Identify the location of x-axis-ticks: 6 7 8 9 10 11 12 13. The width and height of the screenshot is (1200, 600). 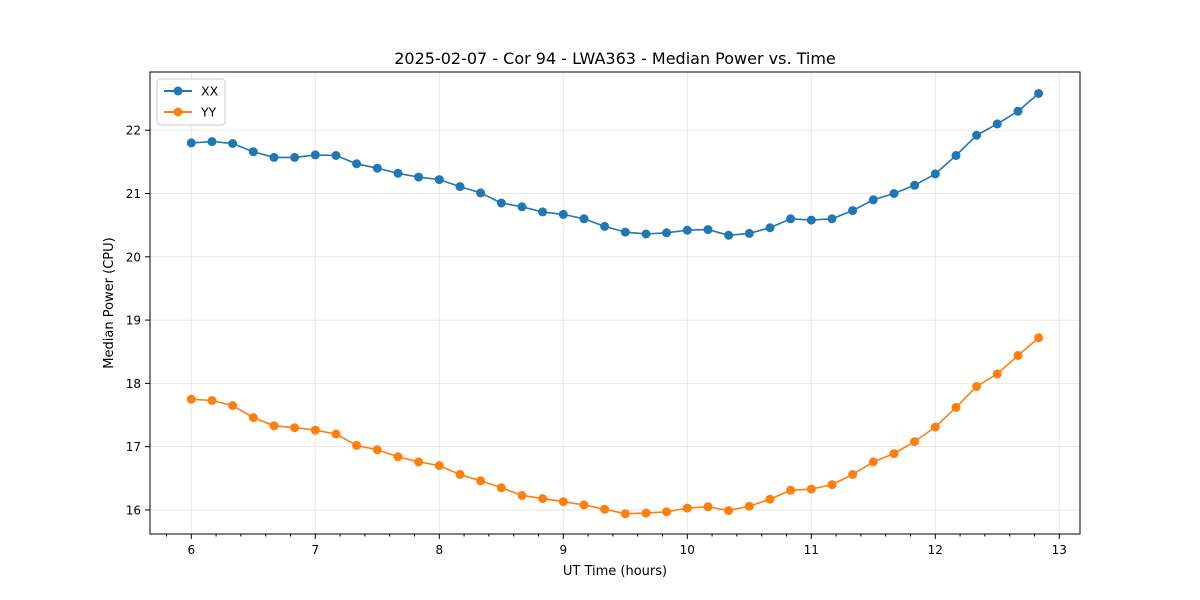
(616, 545).